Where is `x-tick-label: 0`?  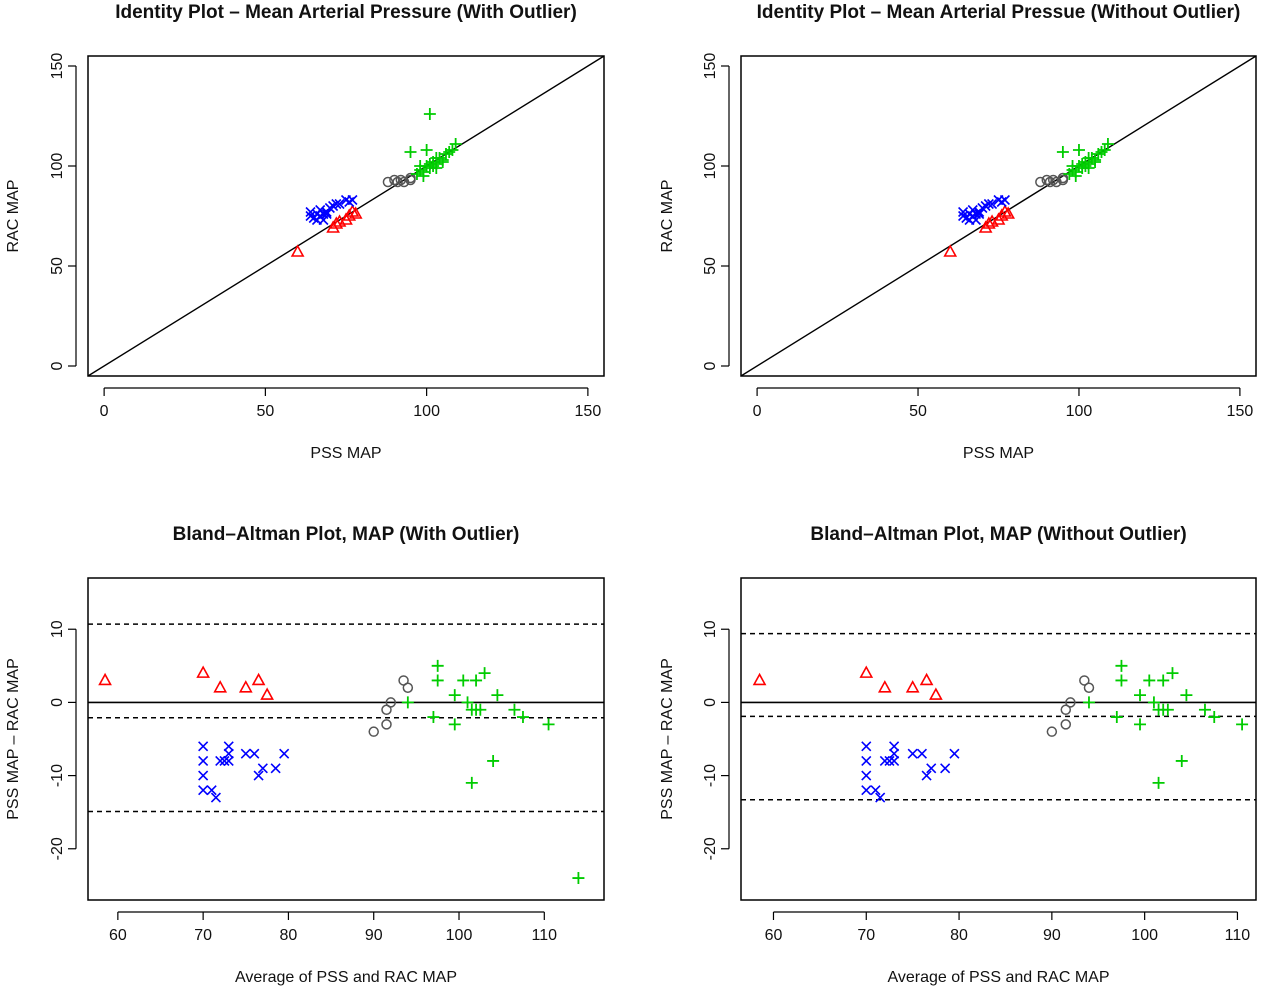
x-tick-label: 0 is located at coordinates (757, 411).